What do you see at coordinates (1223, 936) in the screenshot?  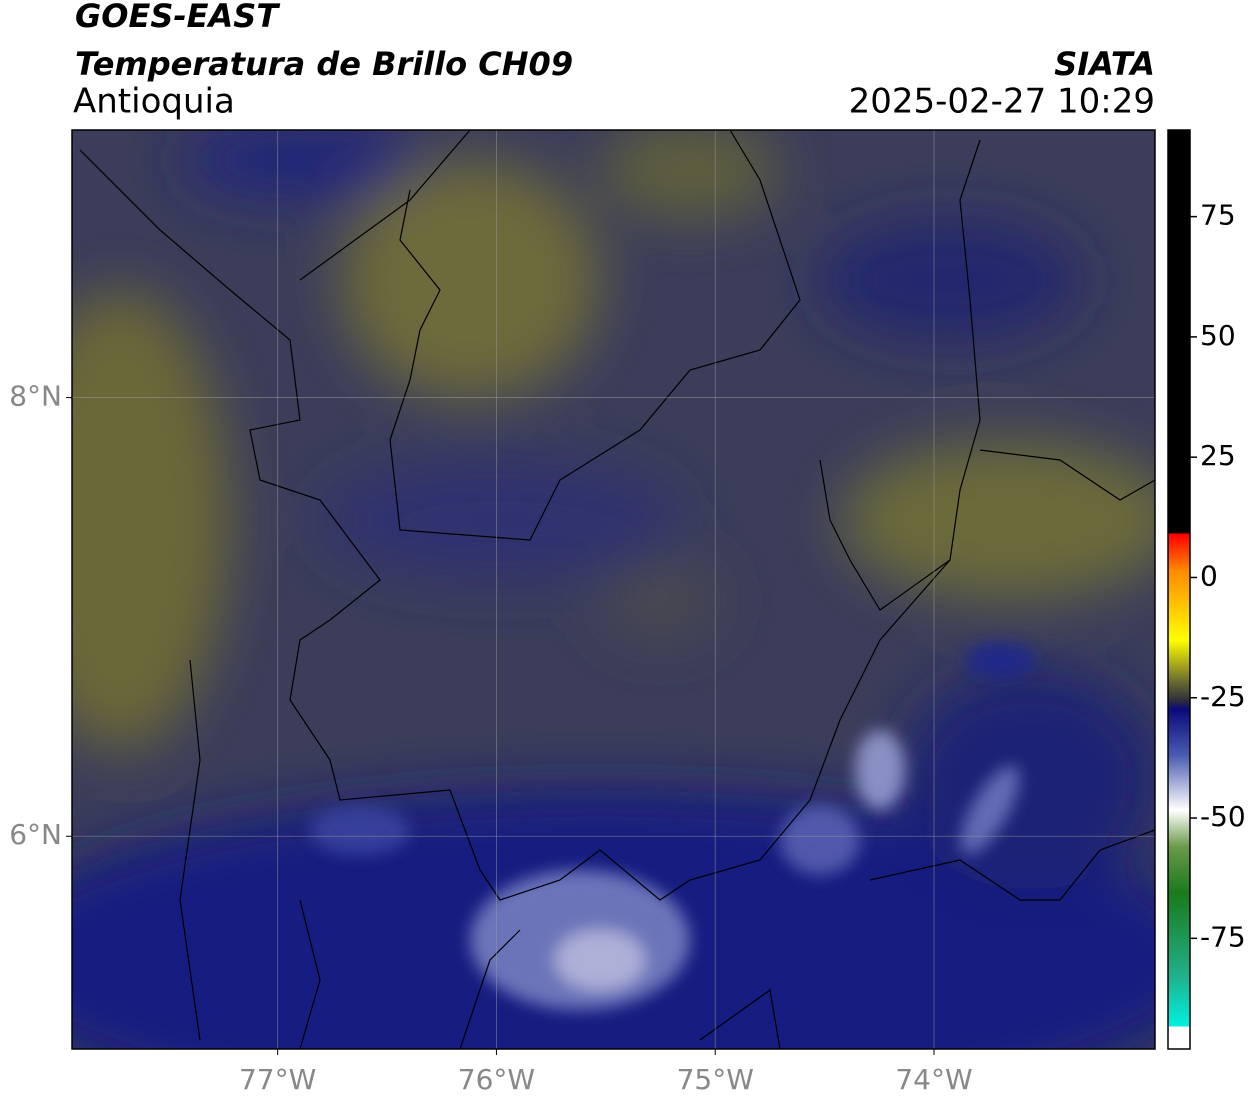 I see `colorbar-tick-label: -75` at bounding box center [1223, 936].